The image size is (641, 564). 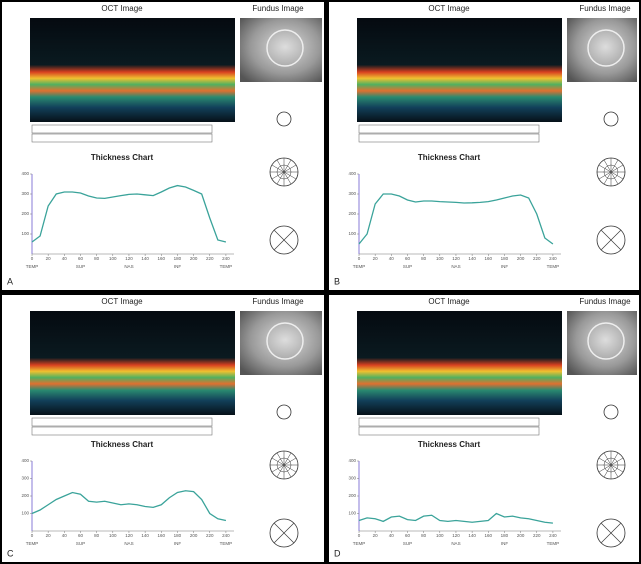 I want to click on y-tick-label: 200, so click(x=25, y=213).